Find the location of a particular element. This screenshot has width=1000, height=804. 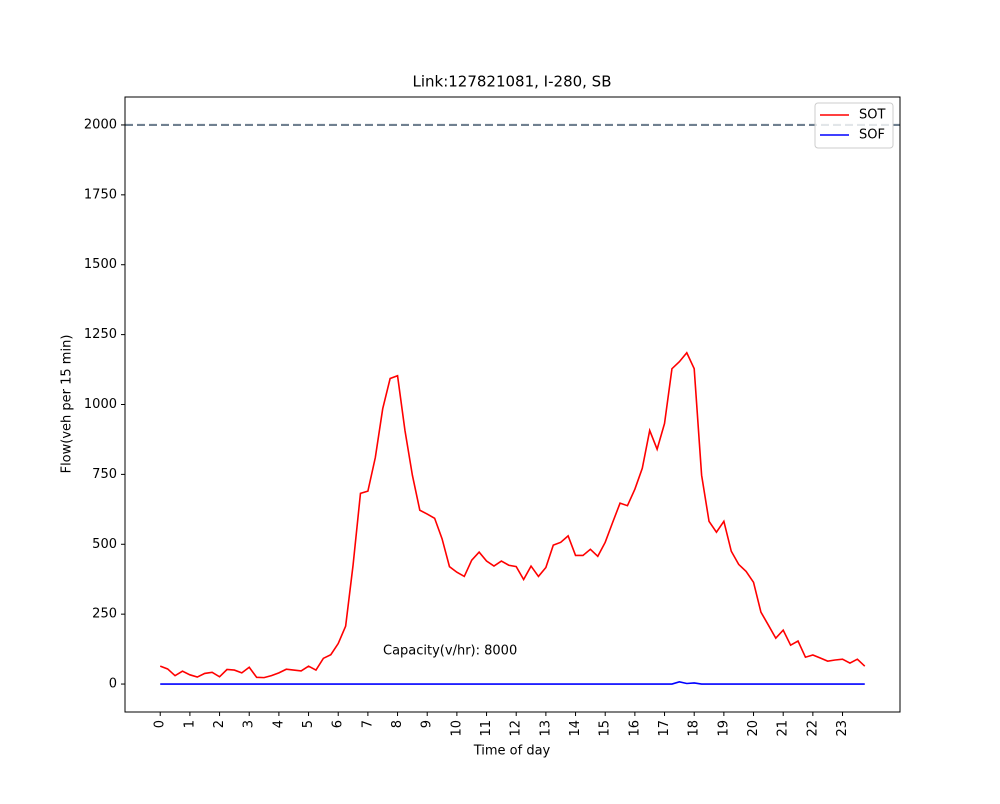

x-tick-label: 6 is located at coordinates (338, 724).